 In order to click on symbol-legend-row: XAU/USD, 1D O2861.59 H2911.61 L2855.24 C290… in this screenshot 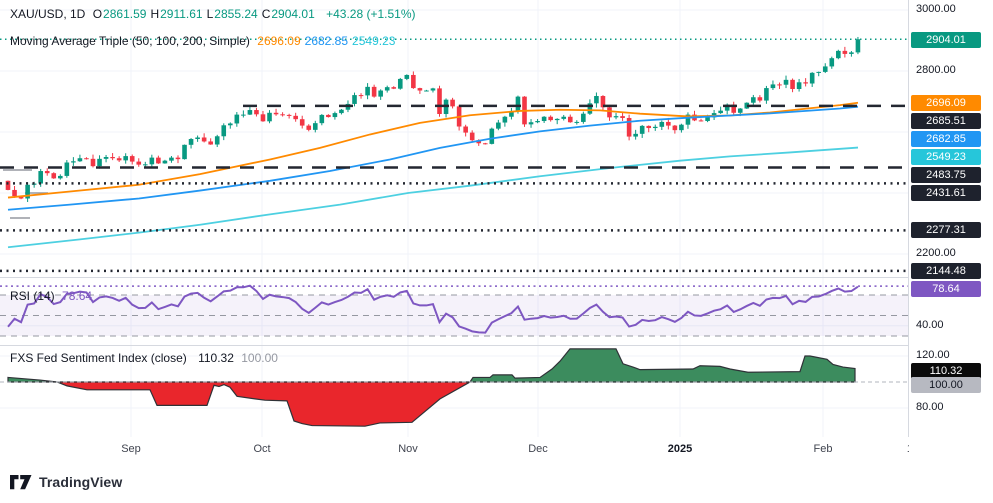, I will do `click(215, 14)`.